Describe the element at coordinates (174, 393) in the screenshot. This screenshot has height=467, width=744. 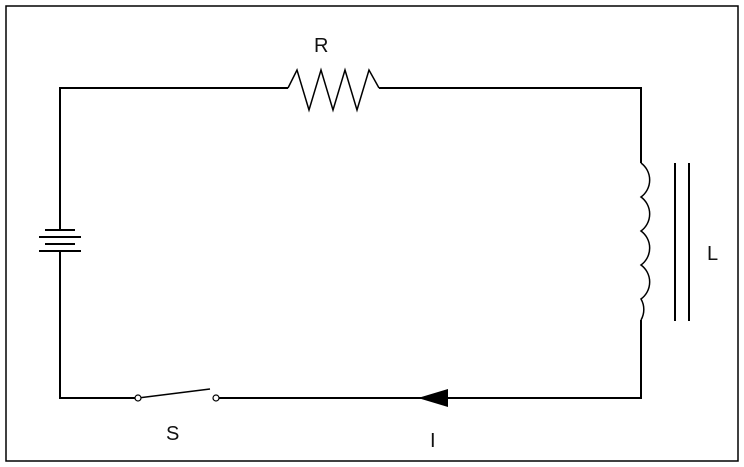
I see `switch-blade` at that location.